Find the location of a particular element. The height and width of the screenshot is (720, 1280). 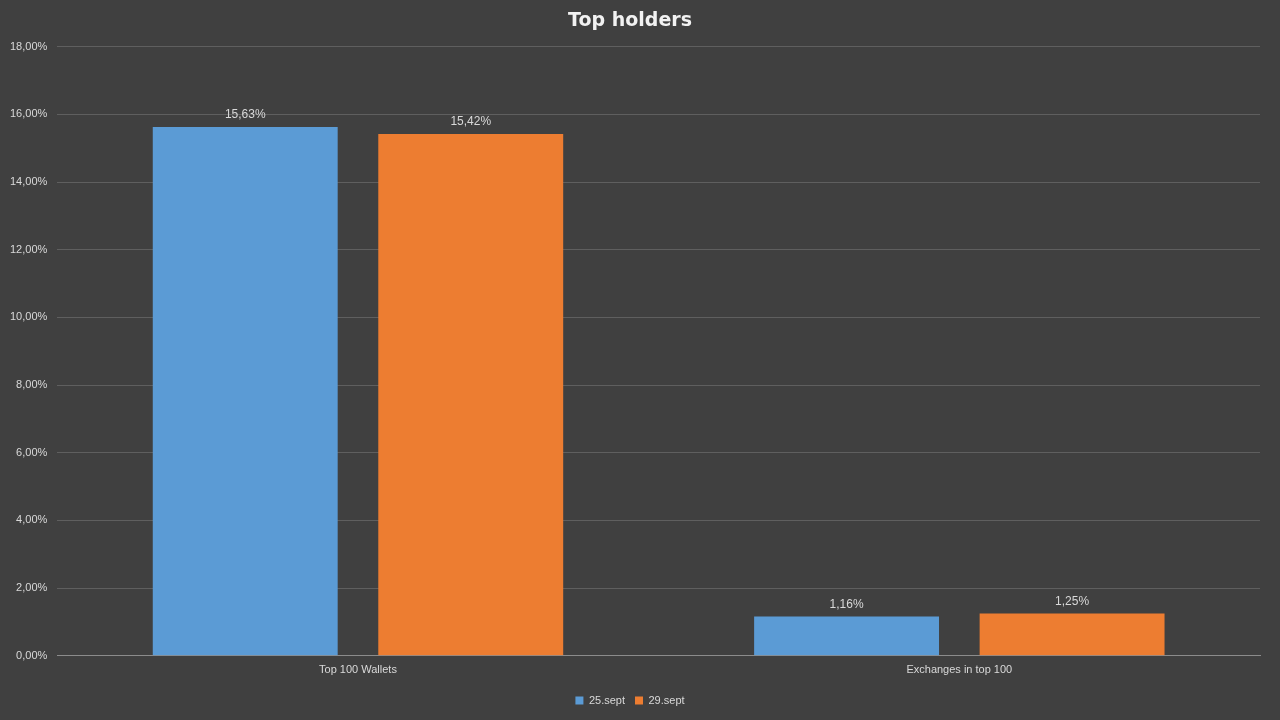

y-tick-label: 8,00% is located at coordinates (32, 384).